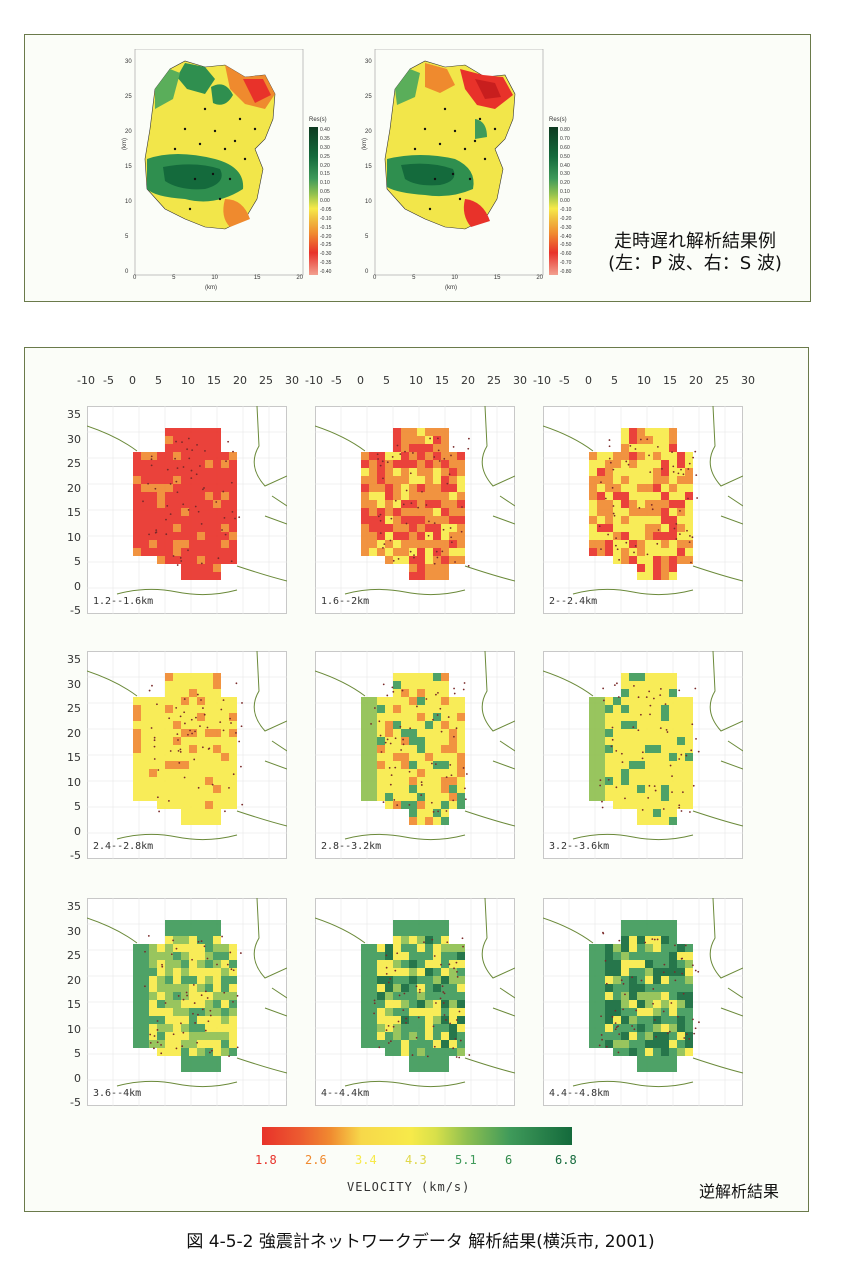  I want to click on velocity-tick: 6.8, so click(566, 1160).